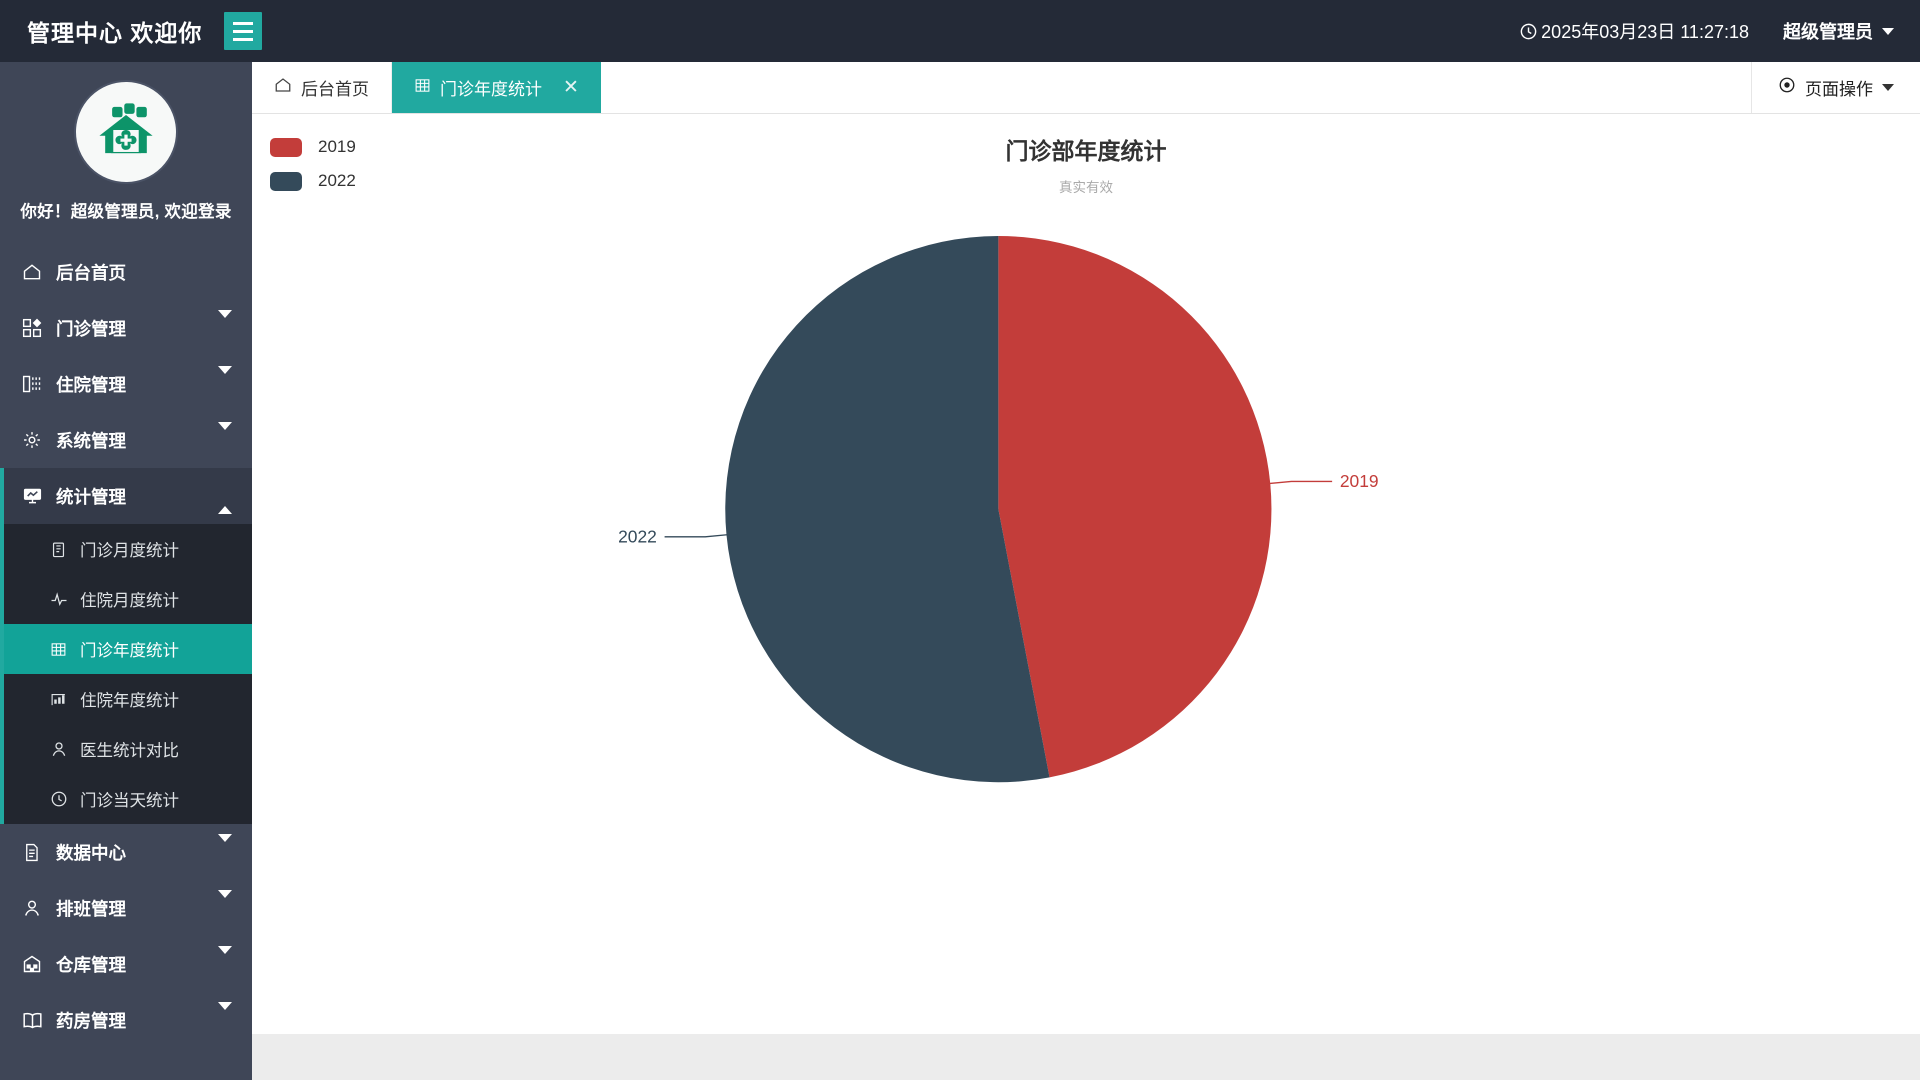  Describe the element at coordinates (337, 180) in the screenshot. I see `legend-label: 2022` at that location.